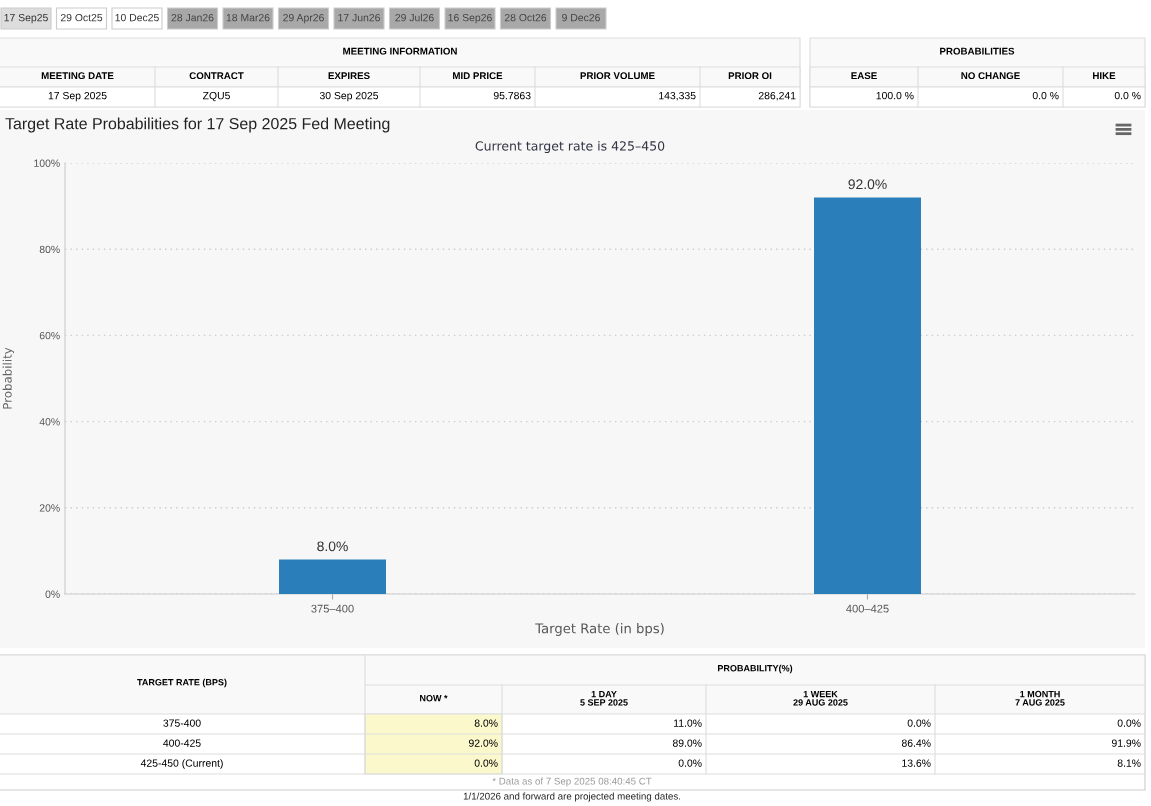 This screenshot has width=1151, height=806. Describe the element at coordinates (216, 76) in the screenshot. I see `text: CONTRACT` at that location.